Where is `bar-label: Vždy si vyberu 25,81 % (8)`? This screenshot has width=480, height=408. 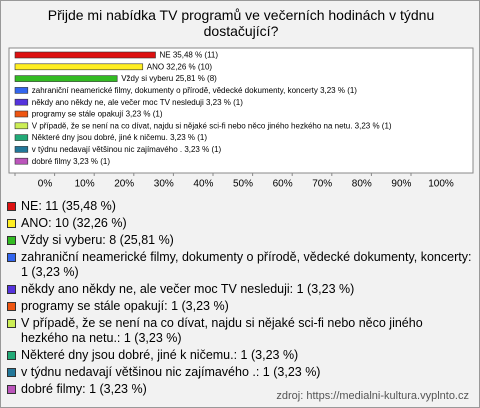 bar-label: Vždy si vyberu 25,81 % (8) is located at coordinates (169, 78).